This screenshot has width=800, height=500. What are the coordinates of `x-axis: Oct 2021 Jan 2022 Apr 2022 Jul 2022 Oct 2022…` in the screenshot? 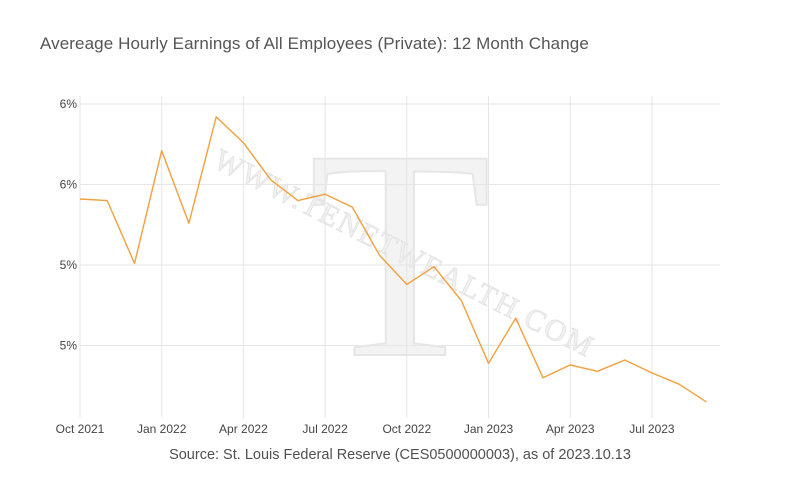 It's located at (365, 429).